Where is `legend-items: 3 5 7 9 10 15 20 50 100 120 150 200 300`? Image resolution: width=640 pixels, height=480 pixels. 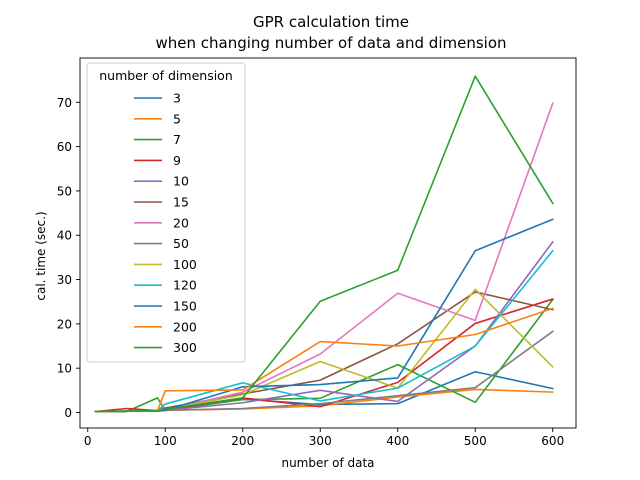
legend-items: 3 5 7 9 10 15 20 50 100 120 150 200 300 is located at coordinates (165, 223).